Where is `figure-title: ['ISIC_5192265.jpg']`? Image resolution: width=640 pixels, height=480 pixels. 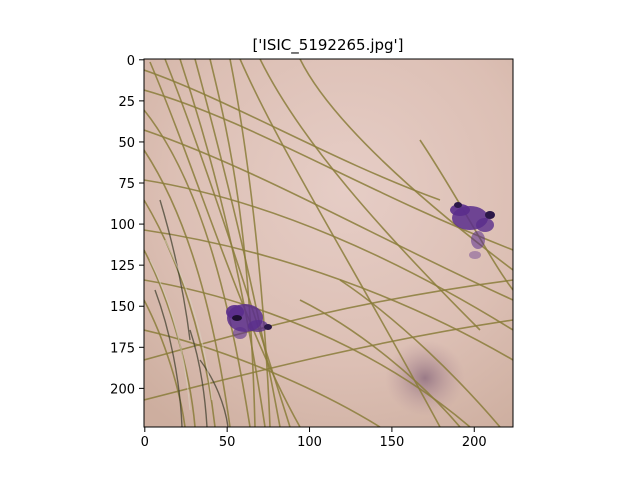
figure-title: ['ISIC_5192265.jpg'] is located at coordinates (327, 45).